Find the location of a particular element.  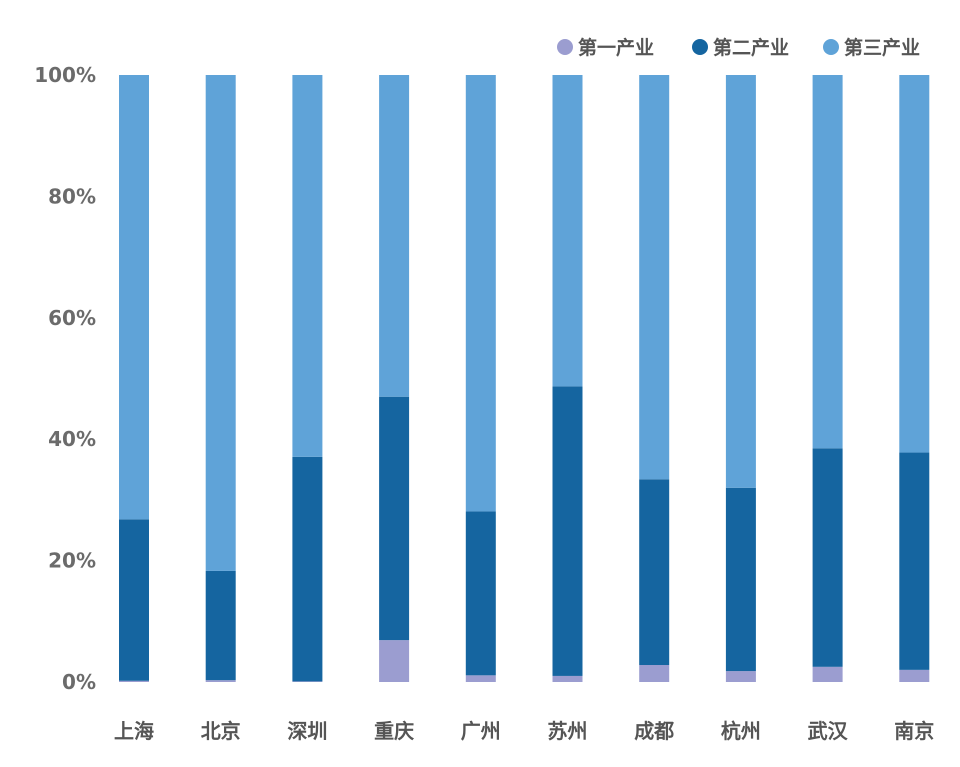

legend: 第一产业 第二产业 第三产业 is located at coordinates (738, 47).